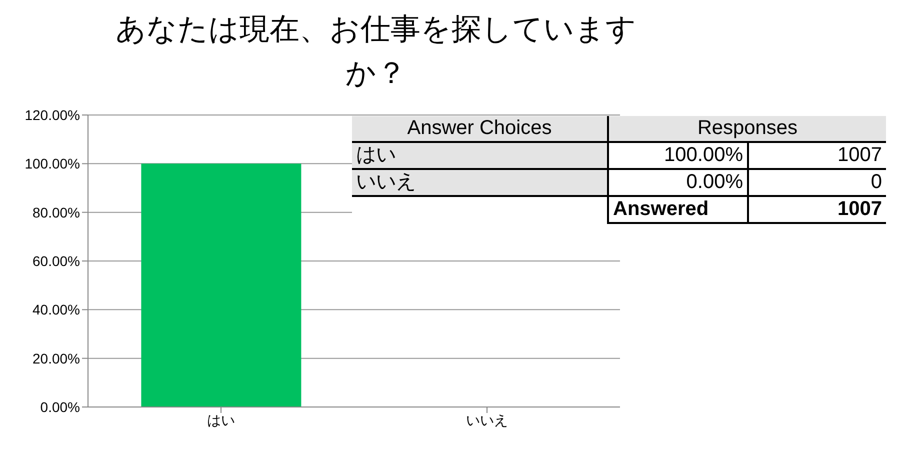 This screenshot has width=900, height=450. I want to click on chart-title: あなたは現在、お仕事を探していますか？, so click(376, 52).